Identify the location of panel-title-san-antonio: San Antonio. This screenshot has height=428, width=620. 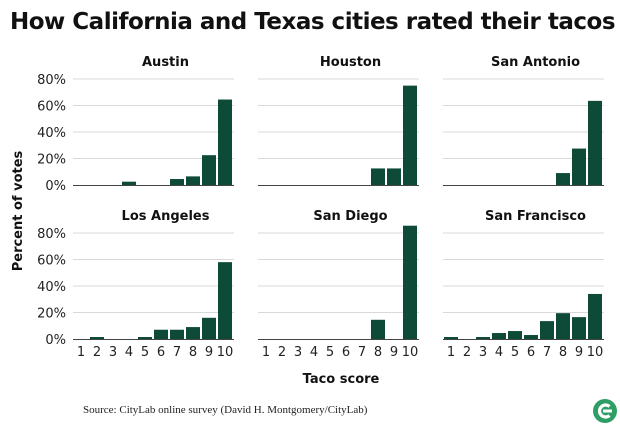
(535, 62).